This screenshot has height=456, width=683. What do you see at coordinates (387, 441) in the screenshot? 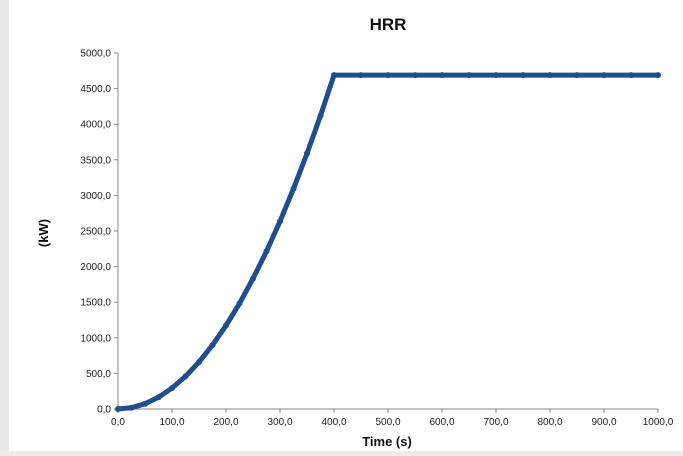
I see `x-axis-label: Time (s)` at bounding box center [387, 441].